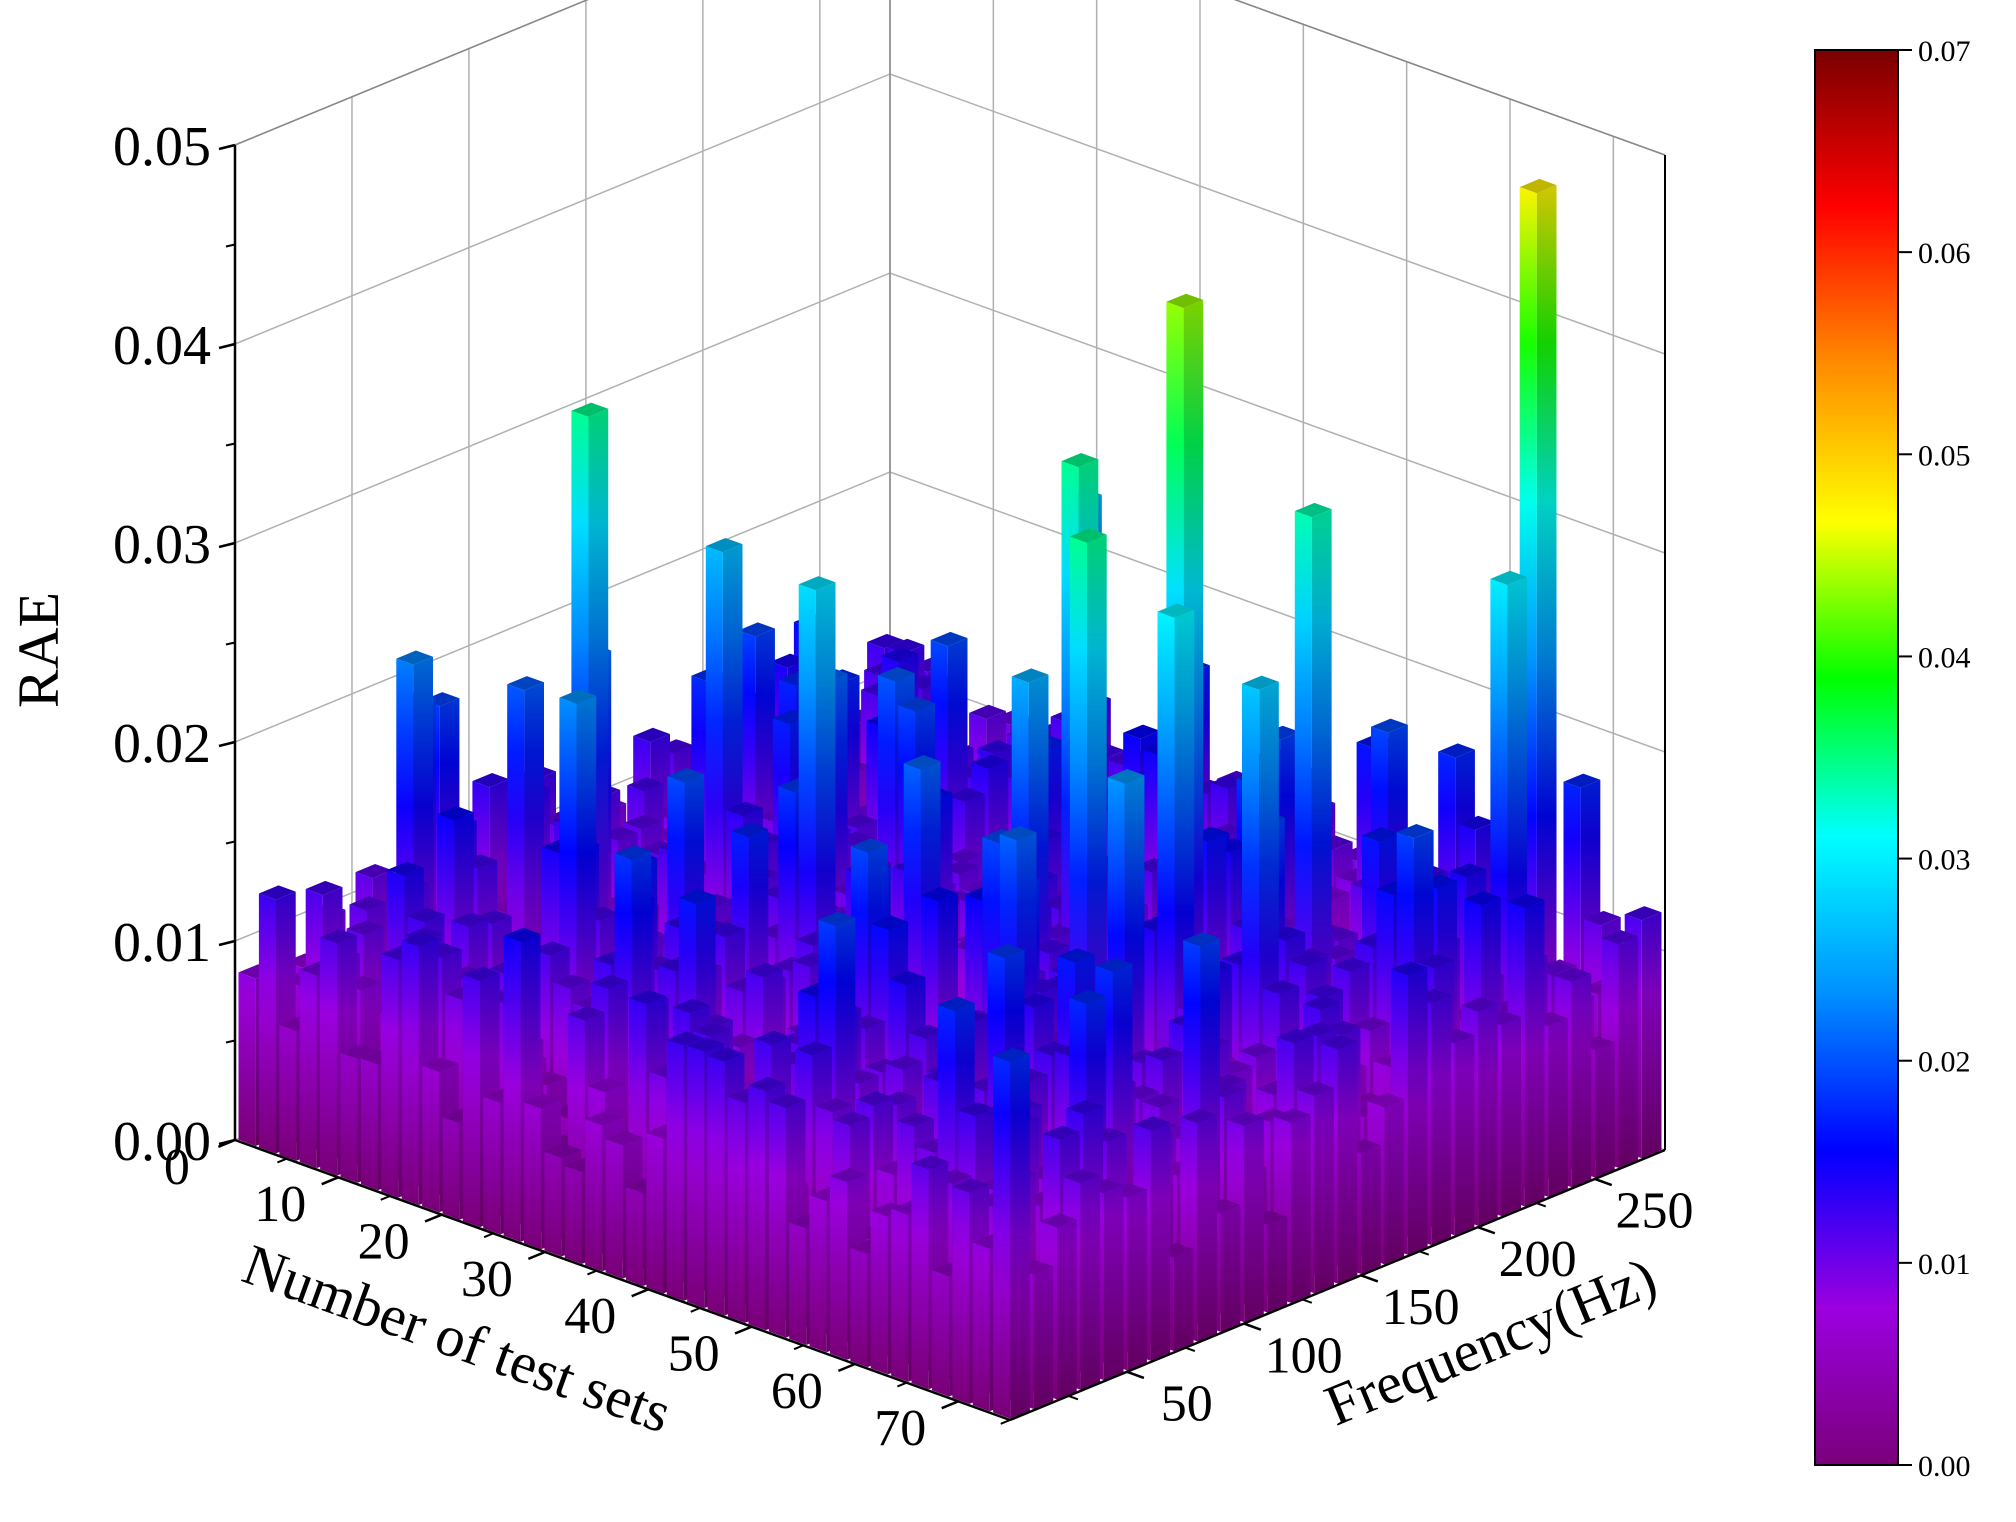  Describe the element at coordinates (950, 78) in the screenshot. I see `wall-top-edge` at that location.